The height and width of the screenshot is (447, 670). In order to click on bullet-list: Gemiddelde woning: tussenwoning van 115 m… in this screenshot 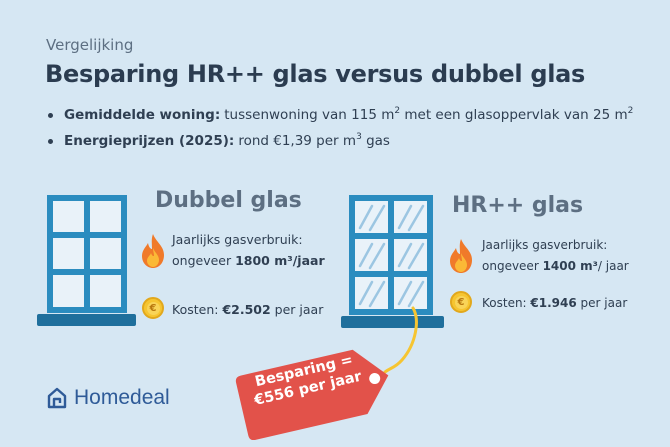, I will do `click(339, 132)`.